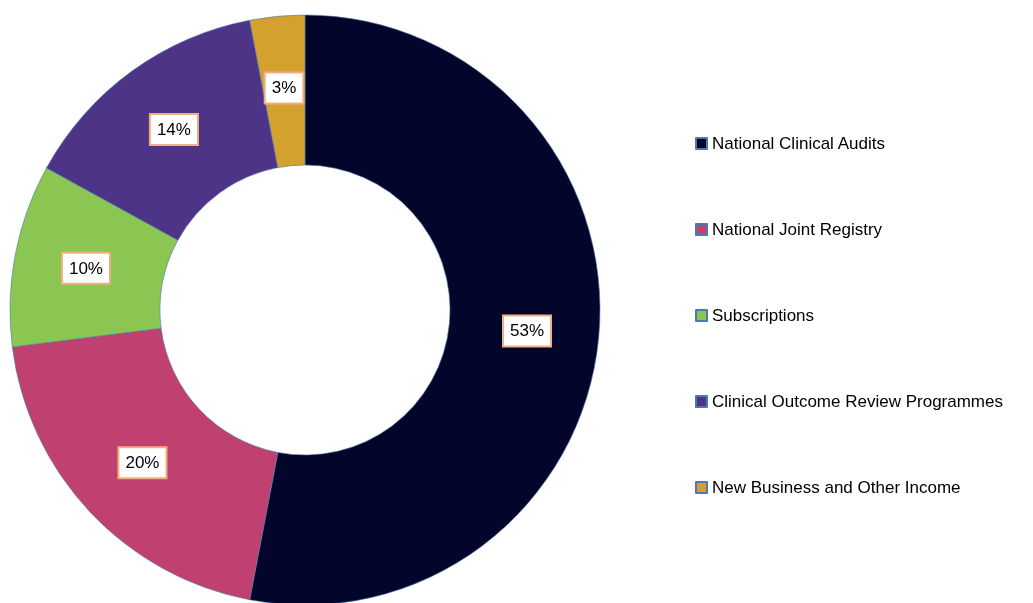 This screenshot has height=603, width=1033. What do you see at coordinates (173, 130) in the screenshot?
I see `data-label: 14%` at bounding box center [173, 130].